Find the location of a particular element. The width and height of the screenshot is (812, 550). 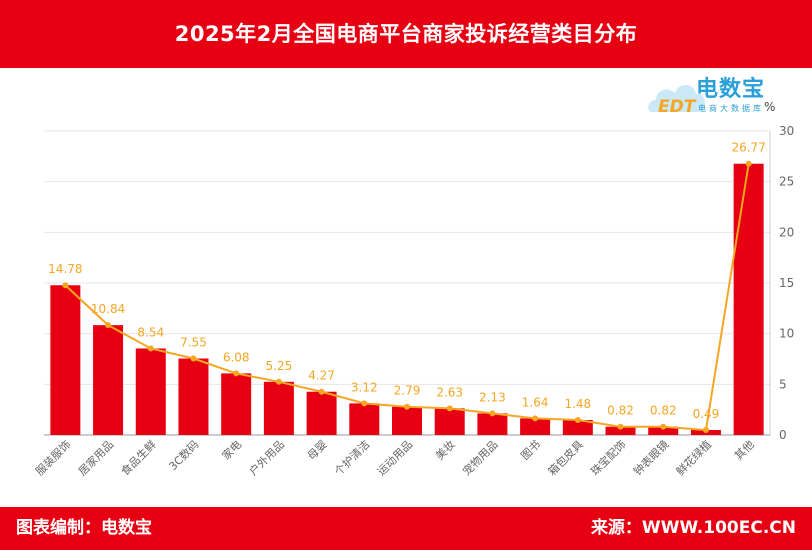

footer-bar is located at coordinates (406, 528).